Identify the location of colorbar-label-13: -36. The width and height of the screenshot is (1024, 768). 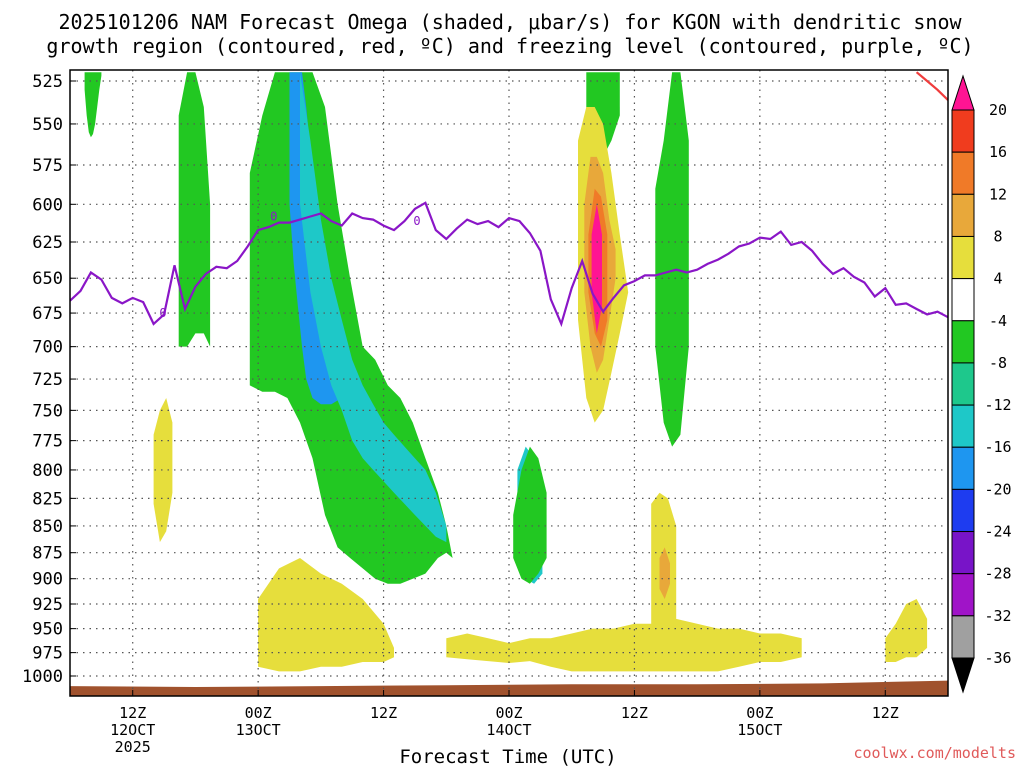
(997, 658).